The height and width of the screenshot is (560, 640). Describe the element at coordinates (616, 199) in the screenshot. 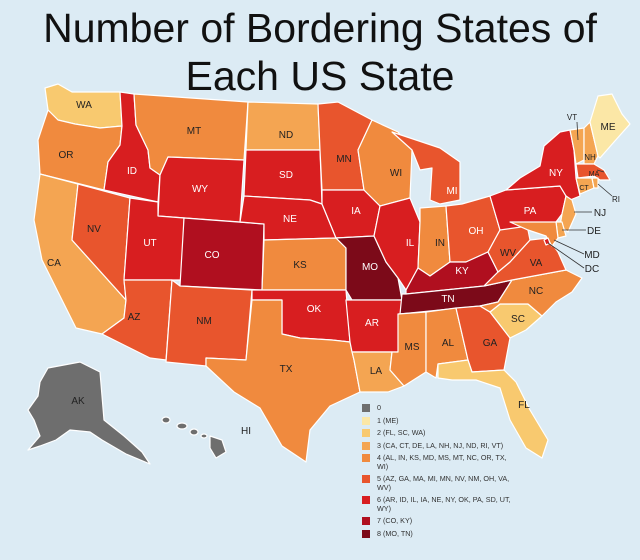

I see `label-ri: RI` at that location.